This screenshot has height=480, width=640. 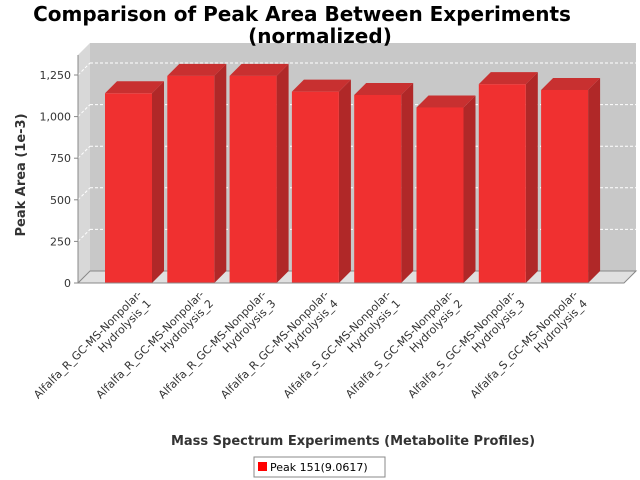 I want to click on y-tick-label: 0, so click(x=67, y=283).